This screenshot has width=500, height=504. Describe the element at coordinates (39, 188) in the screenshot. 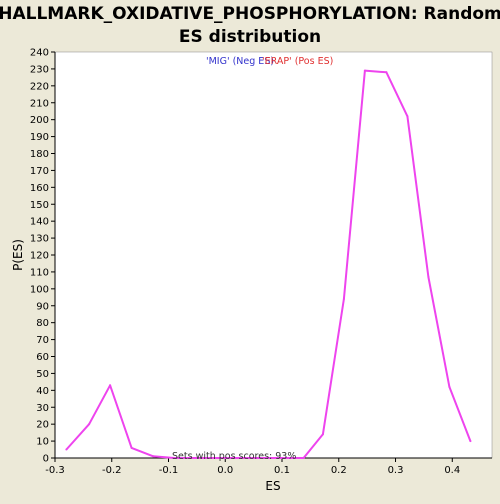

I see `y-tick-label: 160` at that location.